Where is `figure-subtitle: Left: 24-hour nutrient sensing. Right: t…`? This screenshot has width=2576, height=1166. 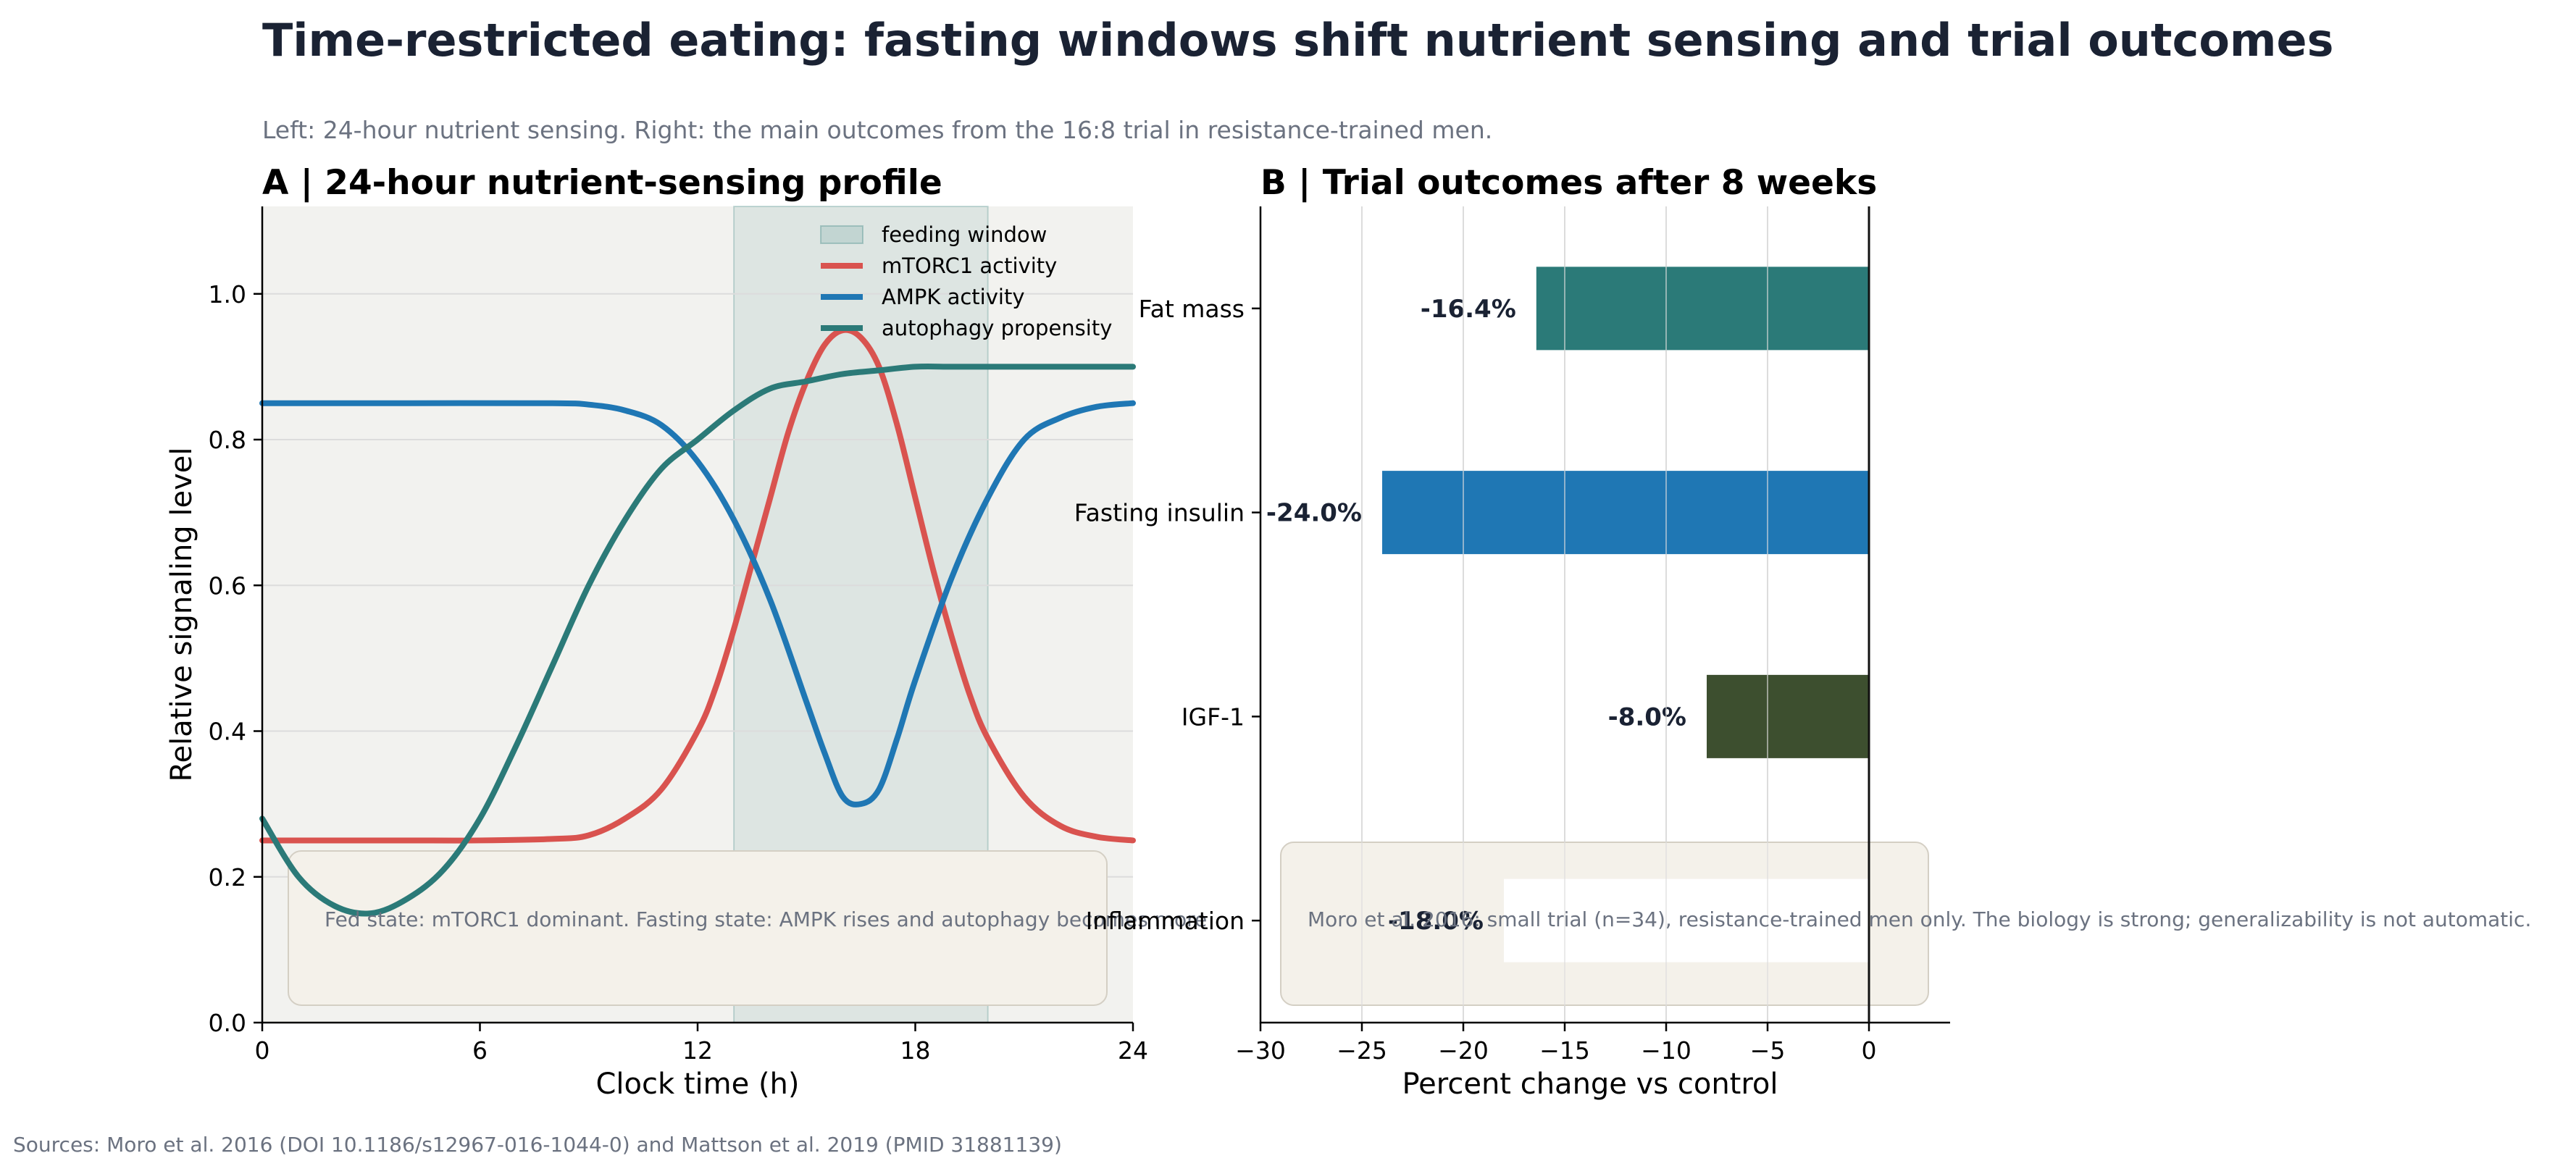 figure-subtitle: Left: 24-hour nutrient sensing. Right: t… is located at coordinates (877, 130).